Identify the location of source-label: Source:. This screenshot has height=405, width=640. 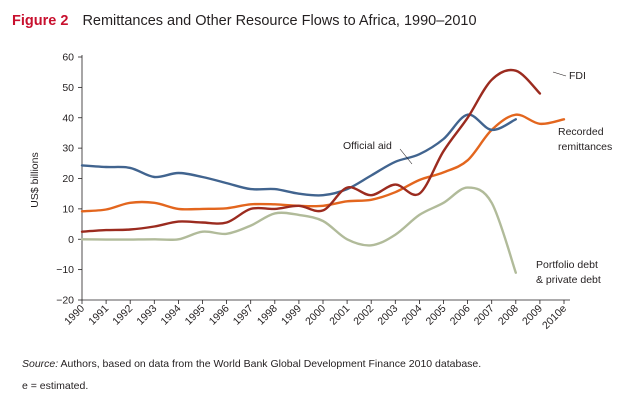
(40, 364).